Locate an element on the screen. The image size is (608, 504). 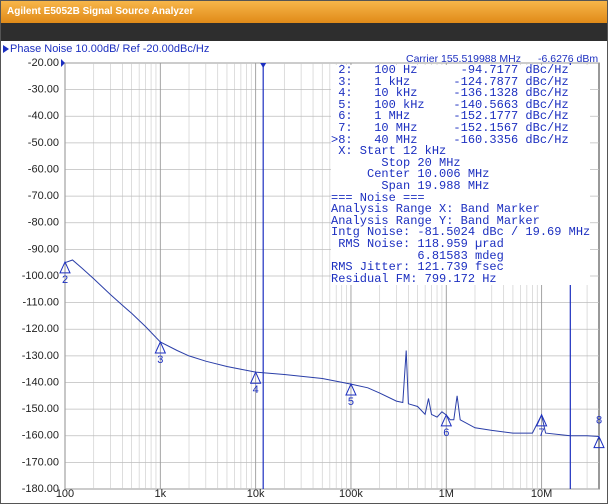
active-trace-arrow is located at coordinates (6, 49).